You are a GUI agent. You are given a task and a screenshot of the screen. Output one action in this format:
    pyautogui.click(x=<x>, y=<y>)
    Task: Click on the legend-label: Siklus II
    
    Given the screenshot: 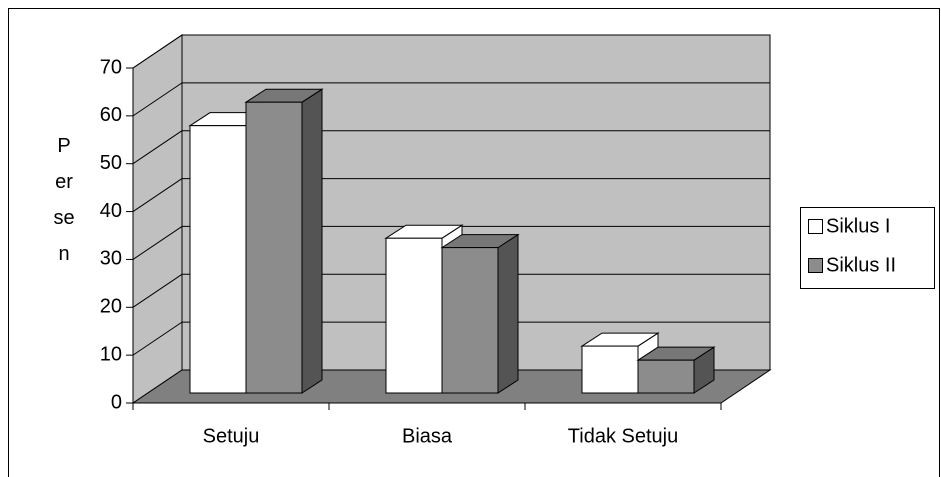 What is the action you would take?
    pyautogui.click(x=861, y=265)
    